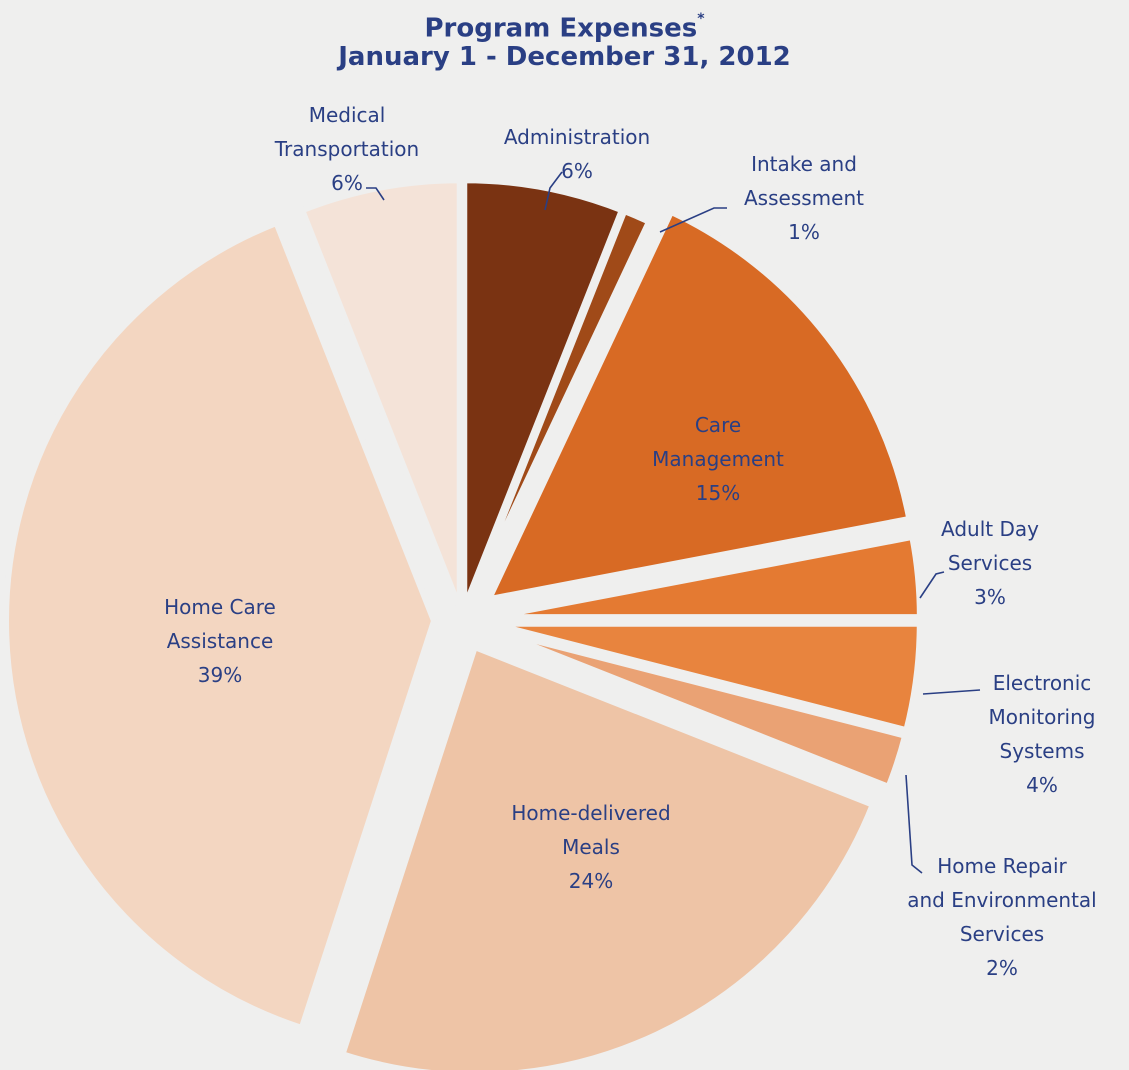  I want to click on pie-slice-intake, so click(557, 410).